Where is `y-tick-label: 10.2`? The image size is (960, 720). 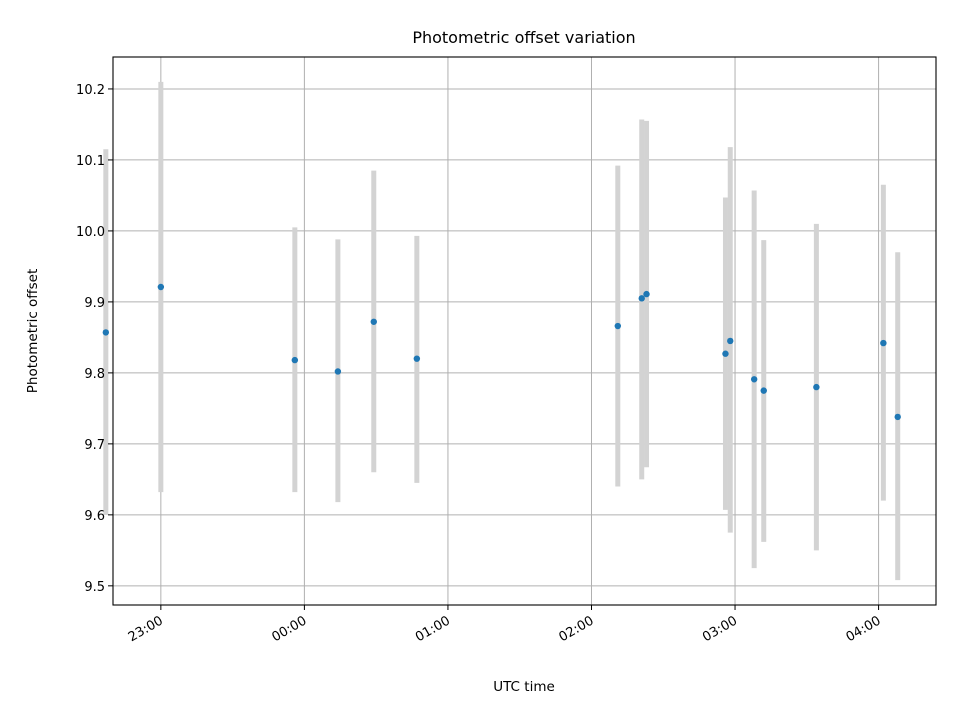
y-tick-label: 10.2 is located at coordinates (90, 90).